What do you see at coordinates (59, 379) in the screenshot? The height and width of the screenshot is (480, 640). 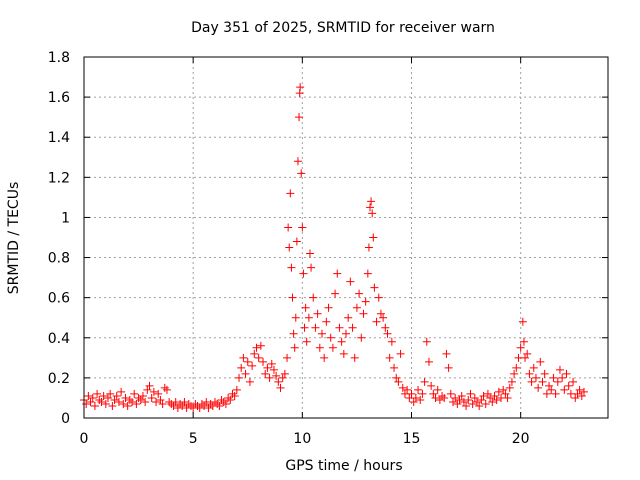 I see `y-tick-label: 0.2` at bounding box center [59, 379].